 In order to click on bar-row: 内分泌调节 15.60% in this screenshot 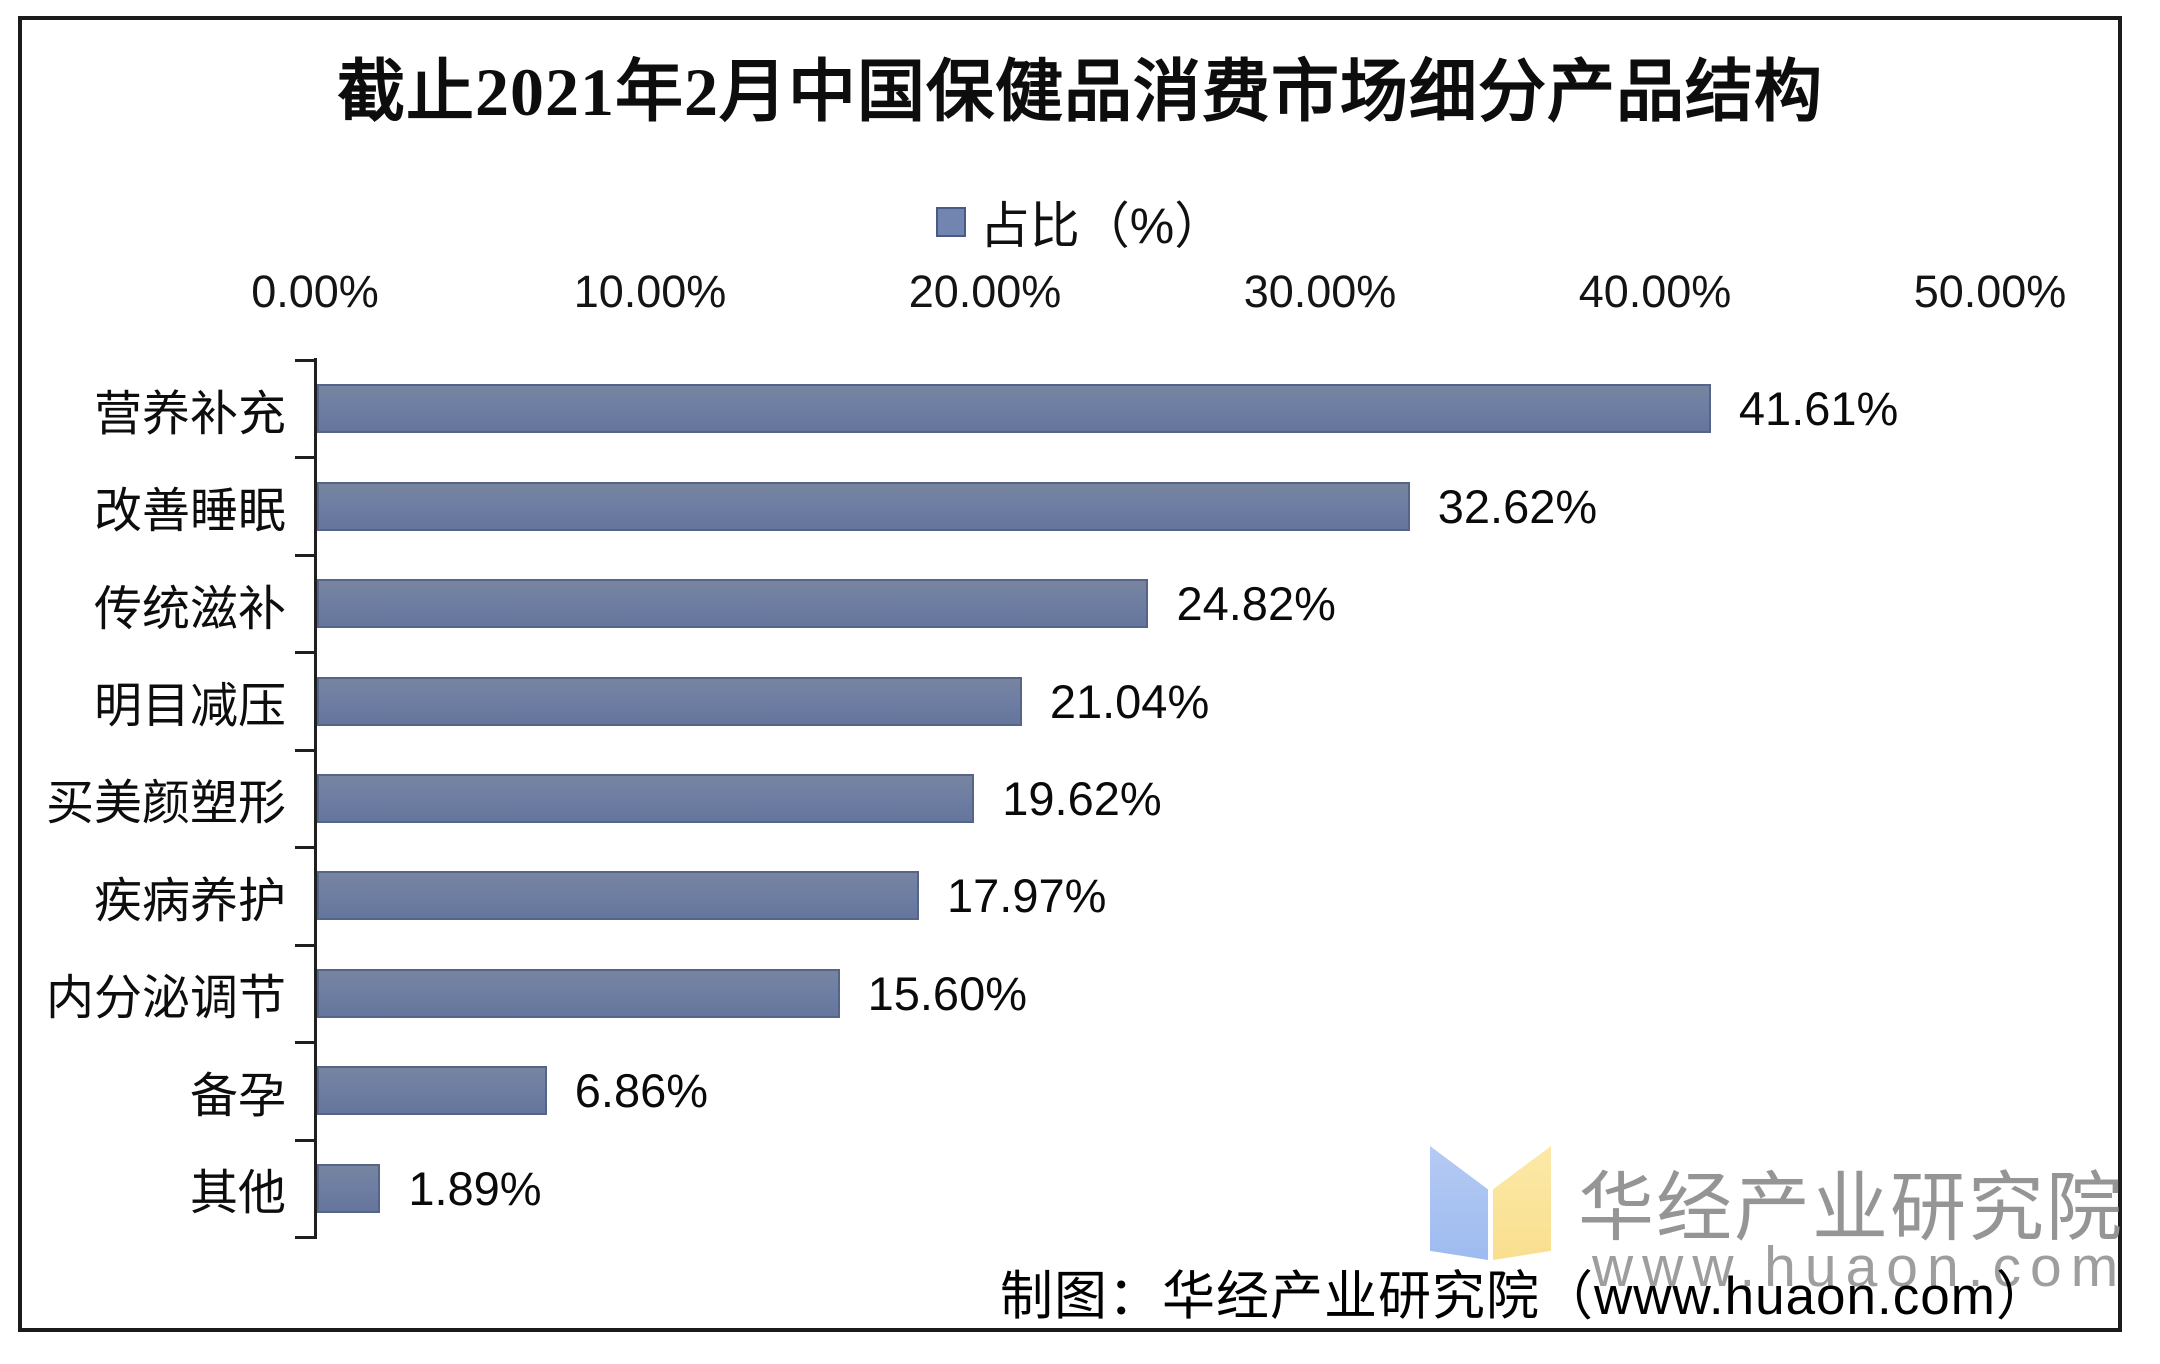, I will do `click(1080, 993)`.